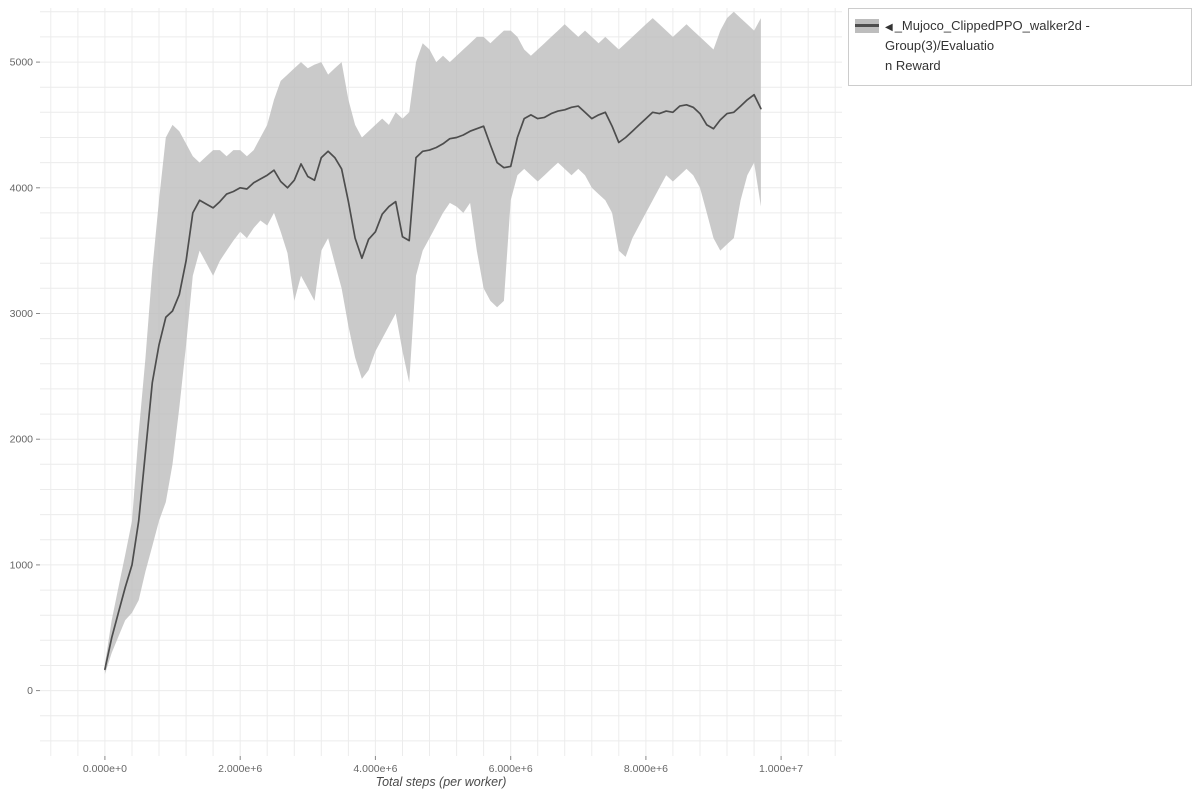 This screenshot has width=1200, height=800. What do you see at coordinates (22, 188) in the screenshot?
I see `y-tick-label: 4000` at bounding box center [22, 188].